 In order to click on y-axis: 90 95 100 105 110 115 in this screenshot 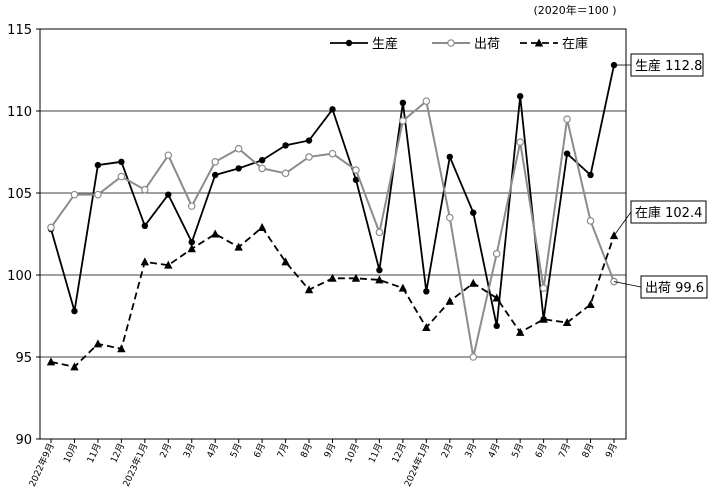, I will do `click(23, 235)`.